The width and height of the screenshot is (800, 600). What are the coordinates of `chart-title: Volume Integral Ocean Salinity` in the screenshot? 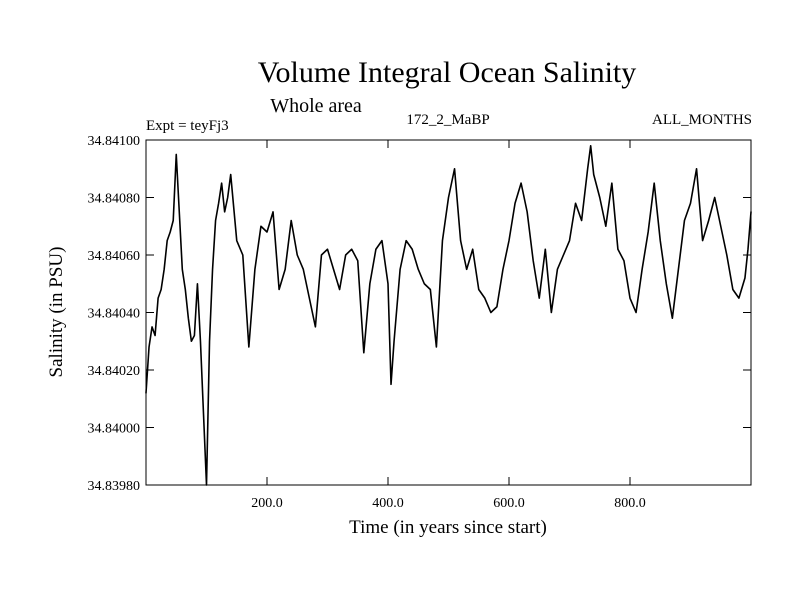 It's located at (447, 72).